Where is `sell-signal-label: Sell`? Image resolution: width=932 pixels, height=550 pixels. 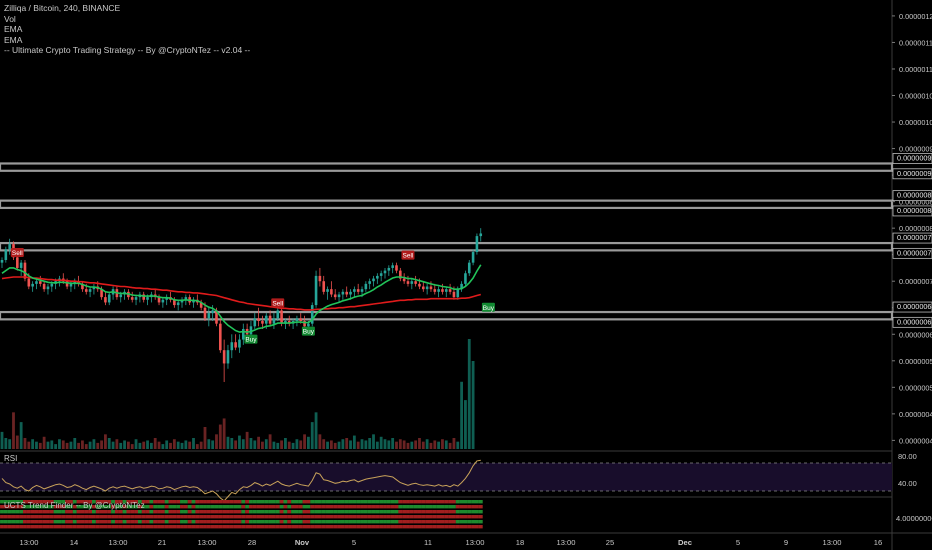
sell-signal-label: Sell is located at coordinates (408, 256).